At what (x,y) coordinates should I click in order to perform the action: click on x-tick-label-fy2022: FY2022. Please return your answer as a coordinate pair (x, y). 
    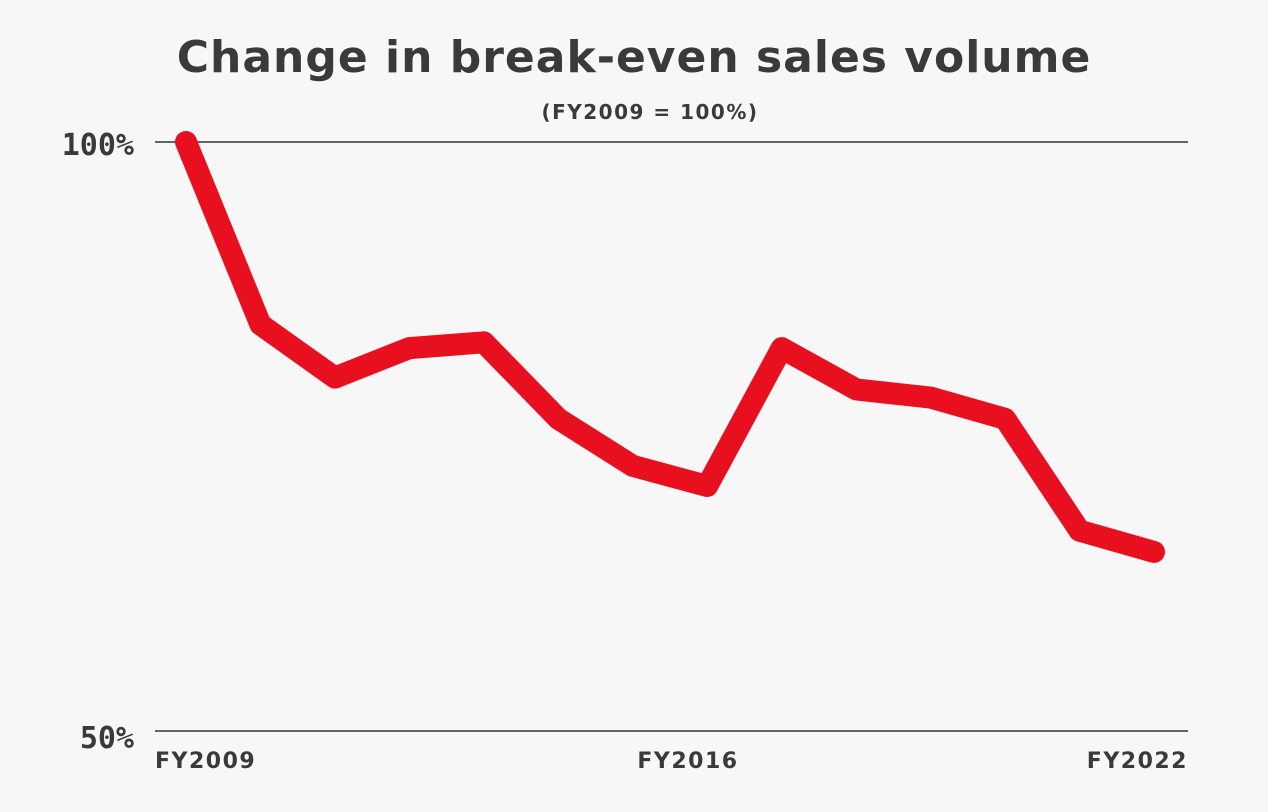
    Looking at the image, I should click on (1137, 761).